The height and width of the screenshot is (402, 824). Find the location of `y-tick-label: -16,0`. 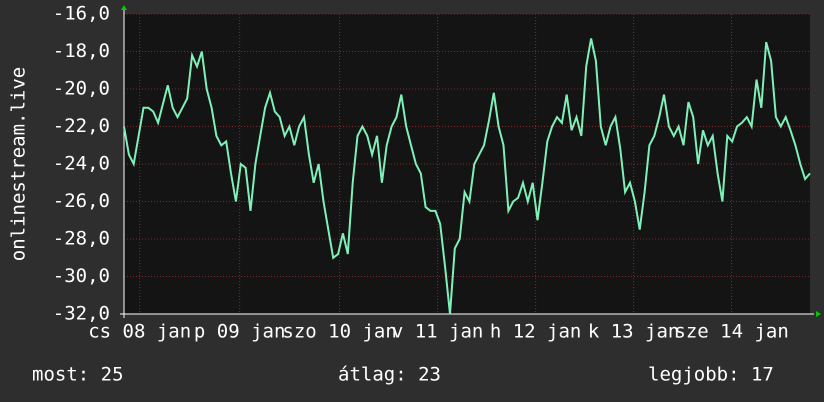

y-tick-label: -16,0 is located at coordinates (81, 14).